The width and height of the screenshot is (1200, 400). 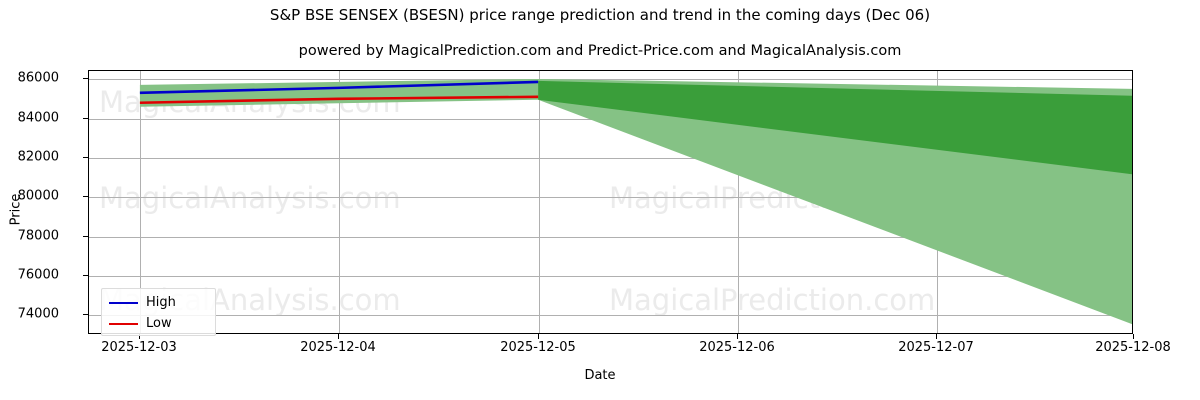 I want to click on legend-label-high: High, so click(x=161, y=302).